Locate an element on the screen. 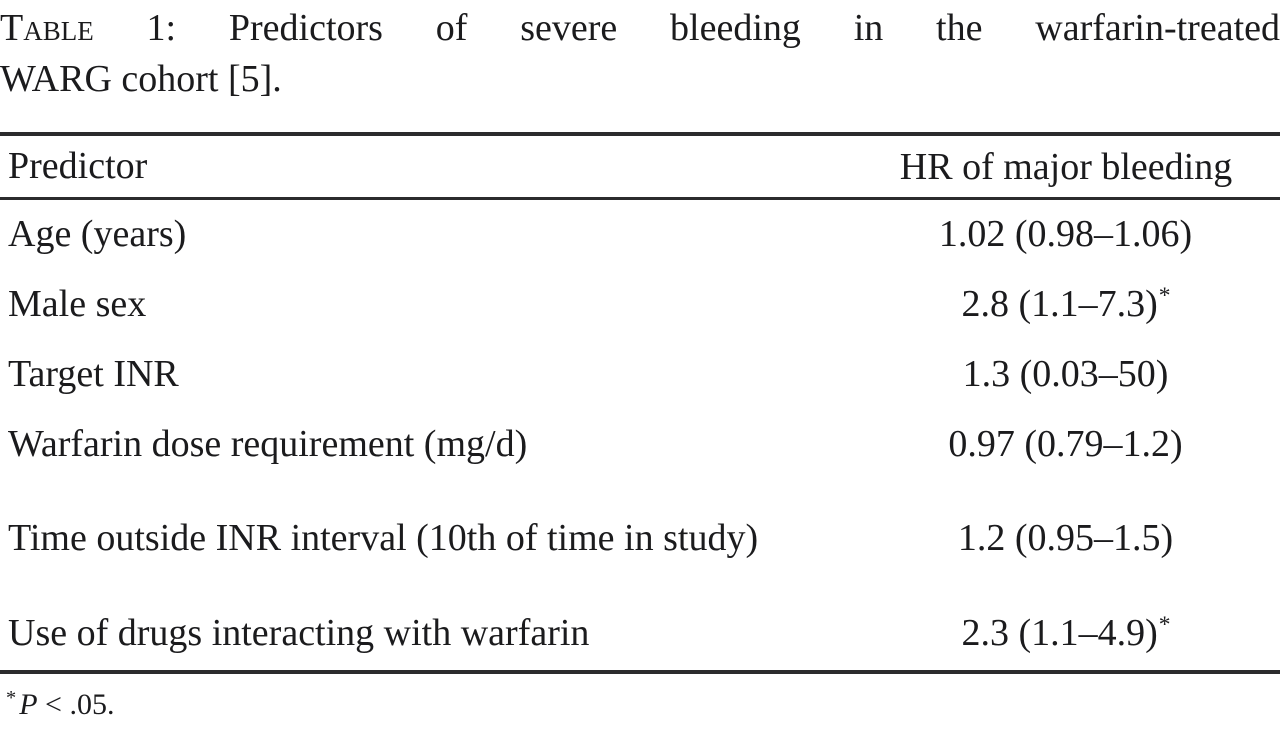 This screenshot has width=1280, height=732. footnote-asterisk: * is located at coordinates (11, 697).